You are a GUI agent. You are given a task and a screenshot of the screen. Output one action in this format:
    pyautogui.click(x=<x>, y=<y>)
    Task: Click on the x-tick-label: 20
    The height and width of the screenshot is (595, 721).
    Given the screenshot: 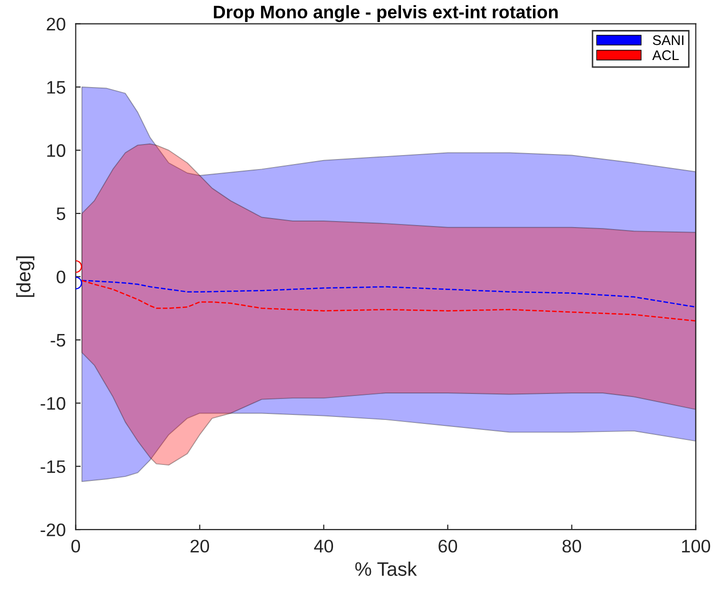 What is the action you would take?
    pyautogui.click(x=200, y=546)
    